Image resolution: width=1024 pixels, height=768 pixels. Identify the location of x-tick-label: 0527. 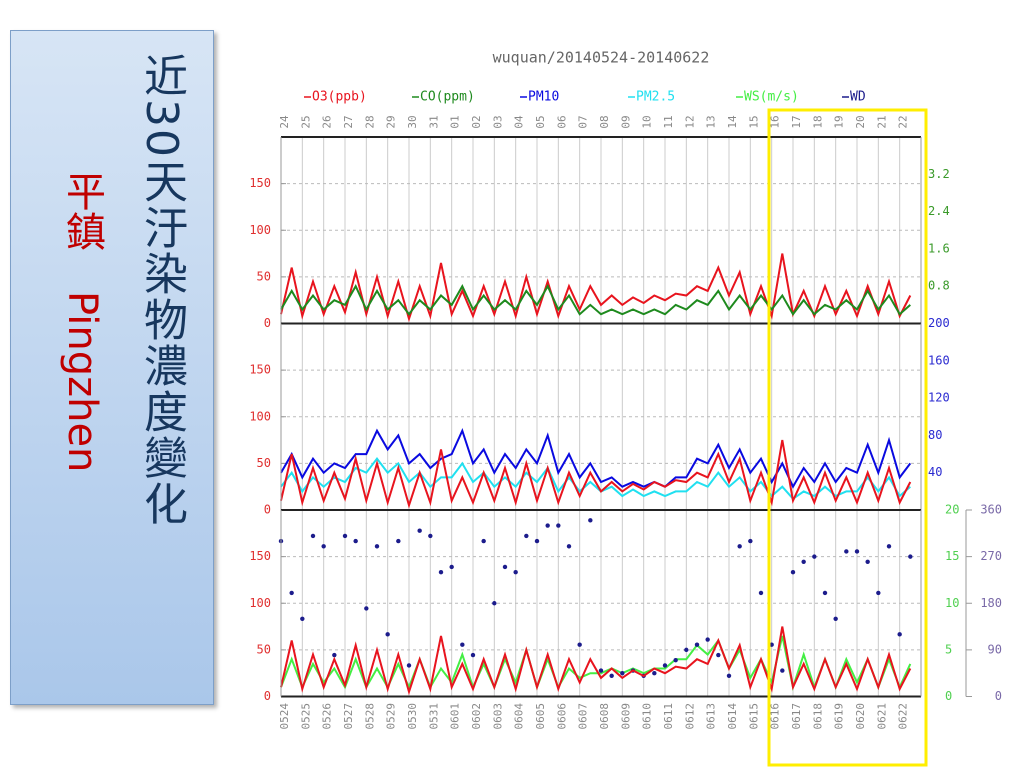
(348, 716).